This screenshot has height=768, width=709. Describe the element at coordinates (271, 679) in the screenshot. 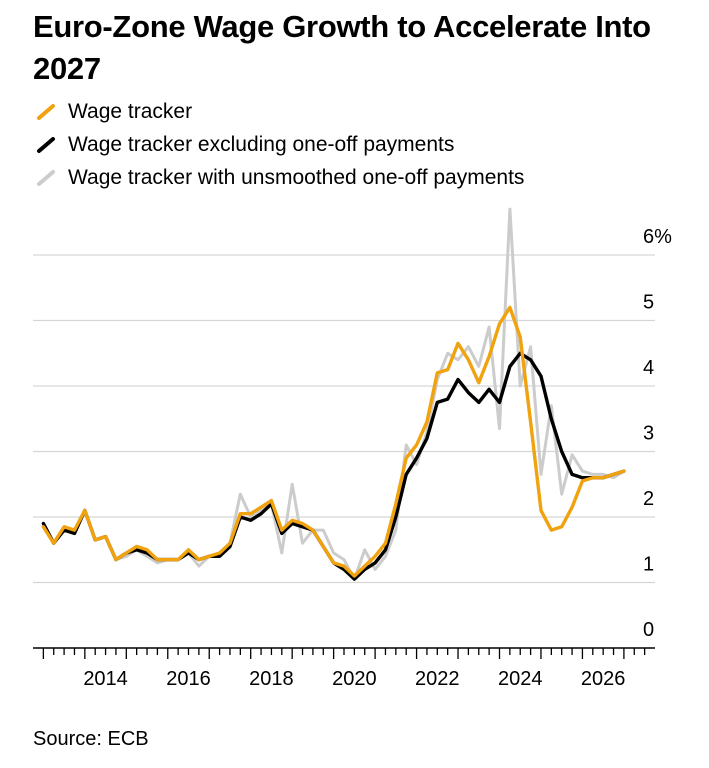

I see `x-tick-label-2018: 2018` at that location.